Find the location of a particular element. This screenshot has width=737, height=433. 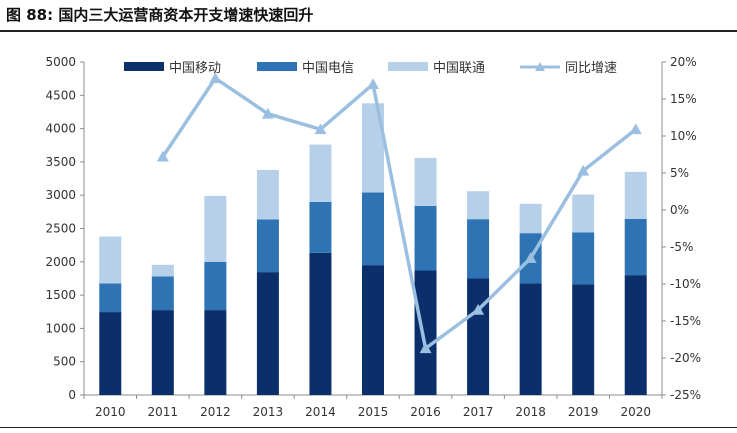

x-axis-tick-label: 2012 is located at coordinates (215, 412).